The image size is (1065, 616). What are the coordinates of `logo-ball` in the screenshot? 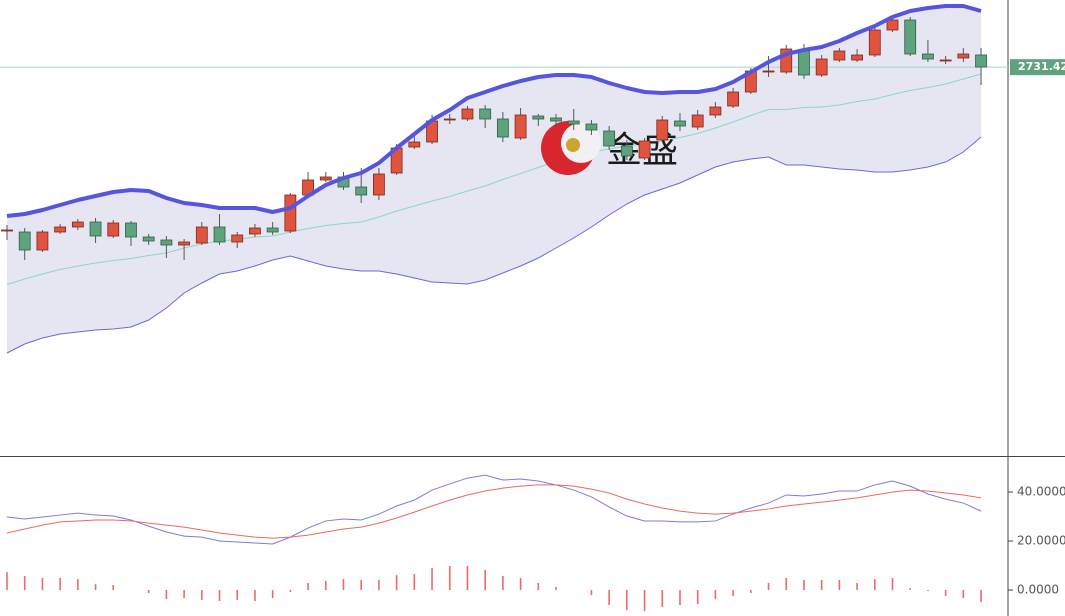 It's located at (573, 145).